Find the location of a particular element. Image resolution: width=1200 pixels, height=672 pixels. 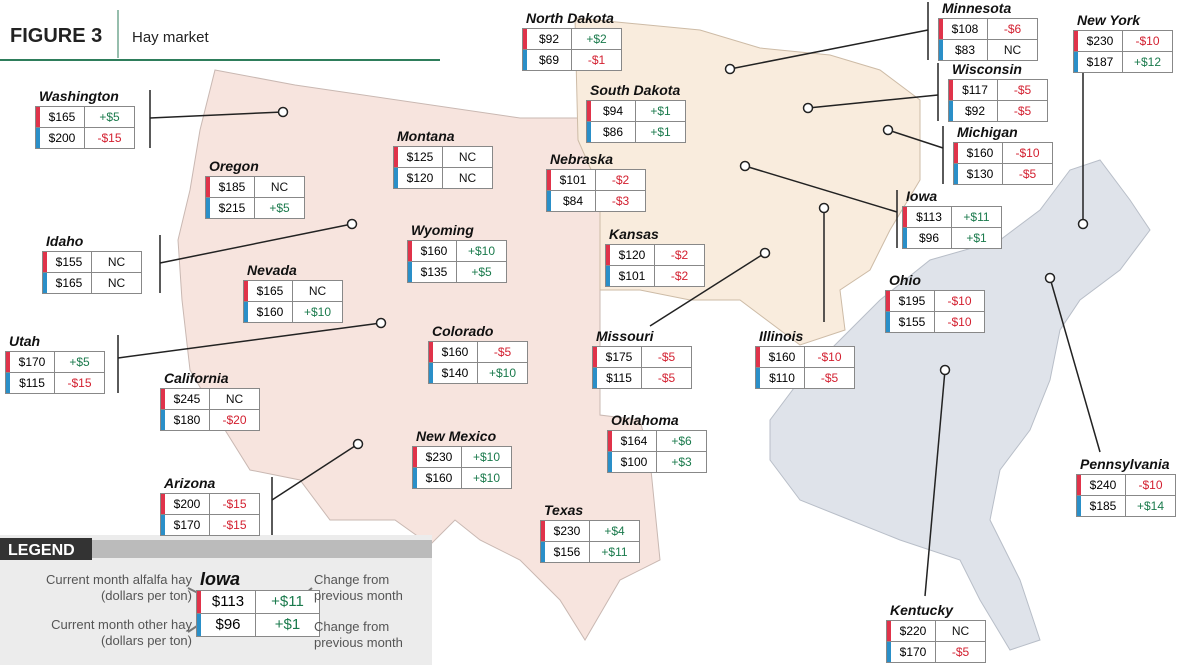

other-row: $130 -$5 is located at coordinates (1003, 174).